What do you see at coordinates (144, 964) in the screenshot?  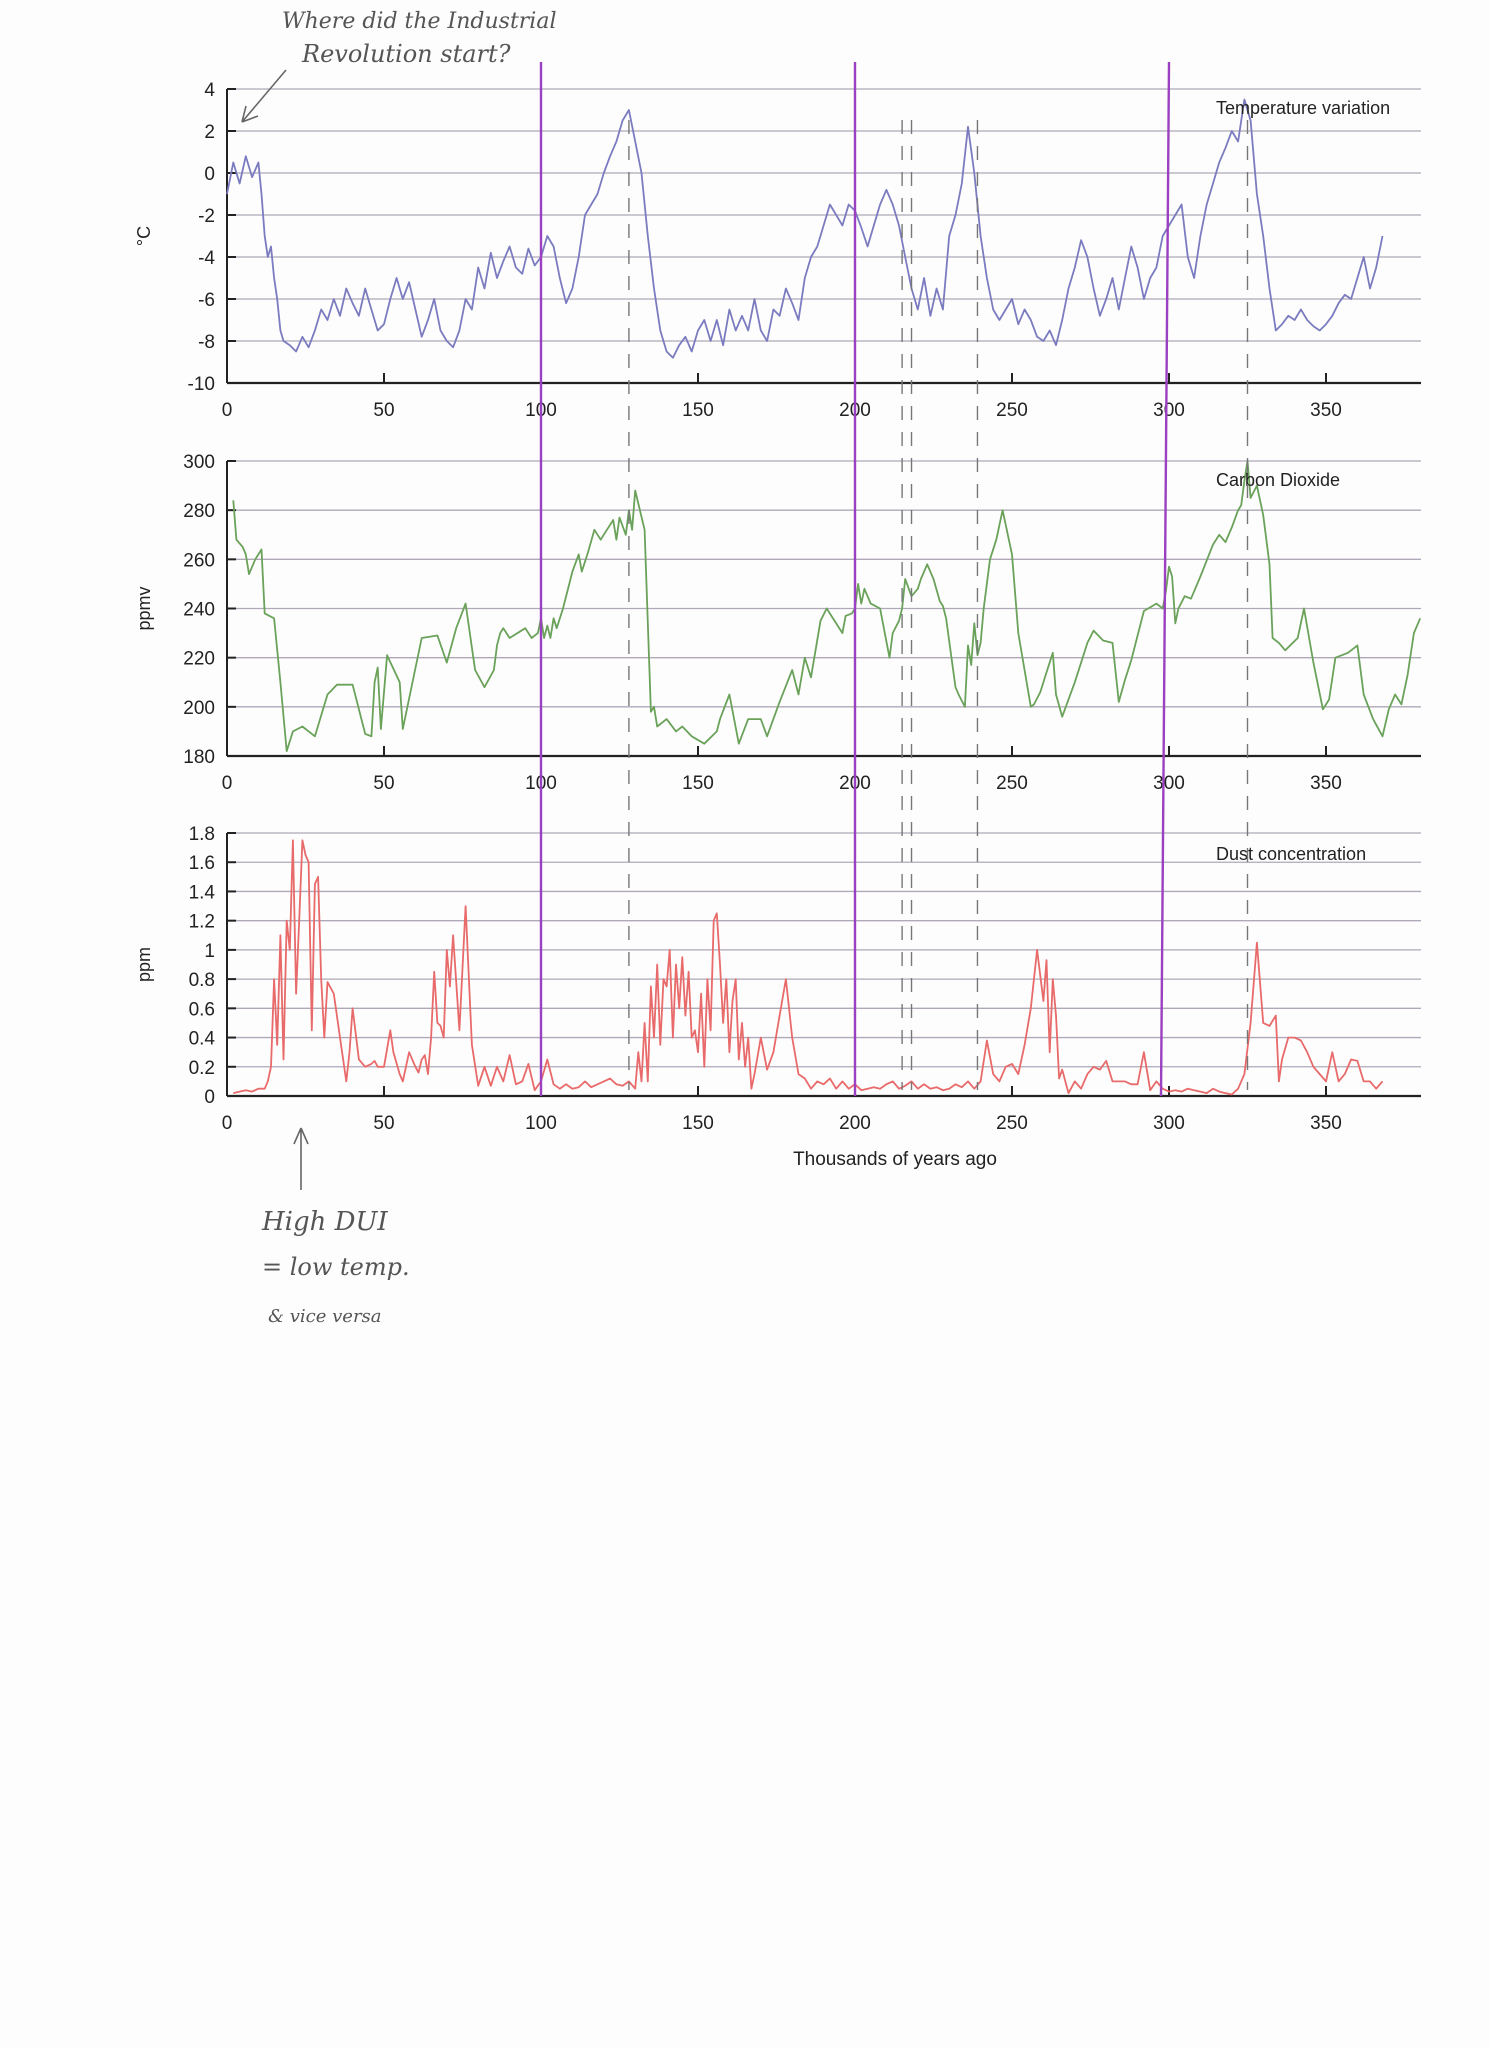 I see `y-axis-label: ppm` at bounding box center [144, 964].